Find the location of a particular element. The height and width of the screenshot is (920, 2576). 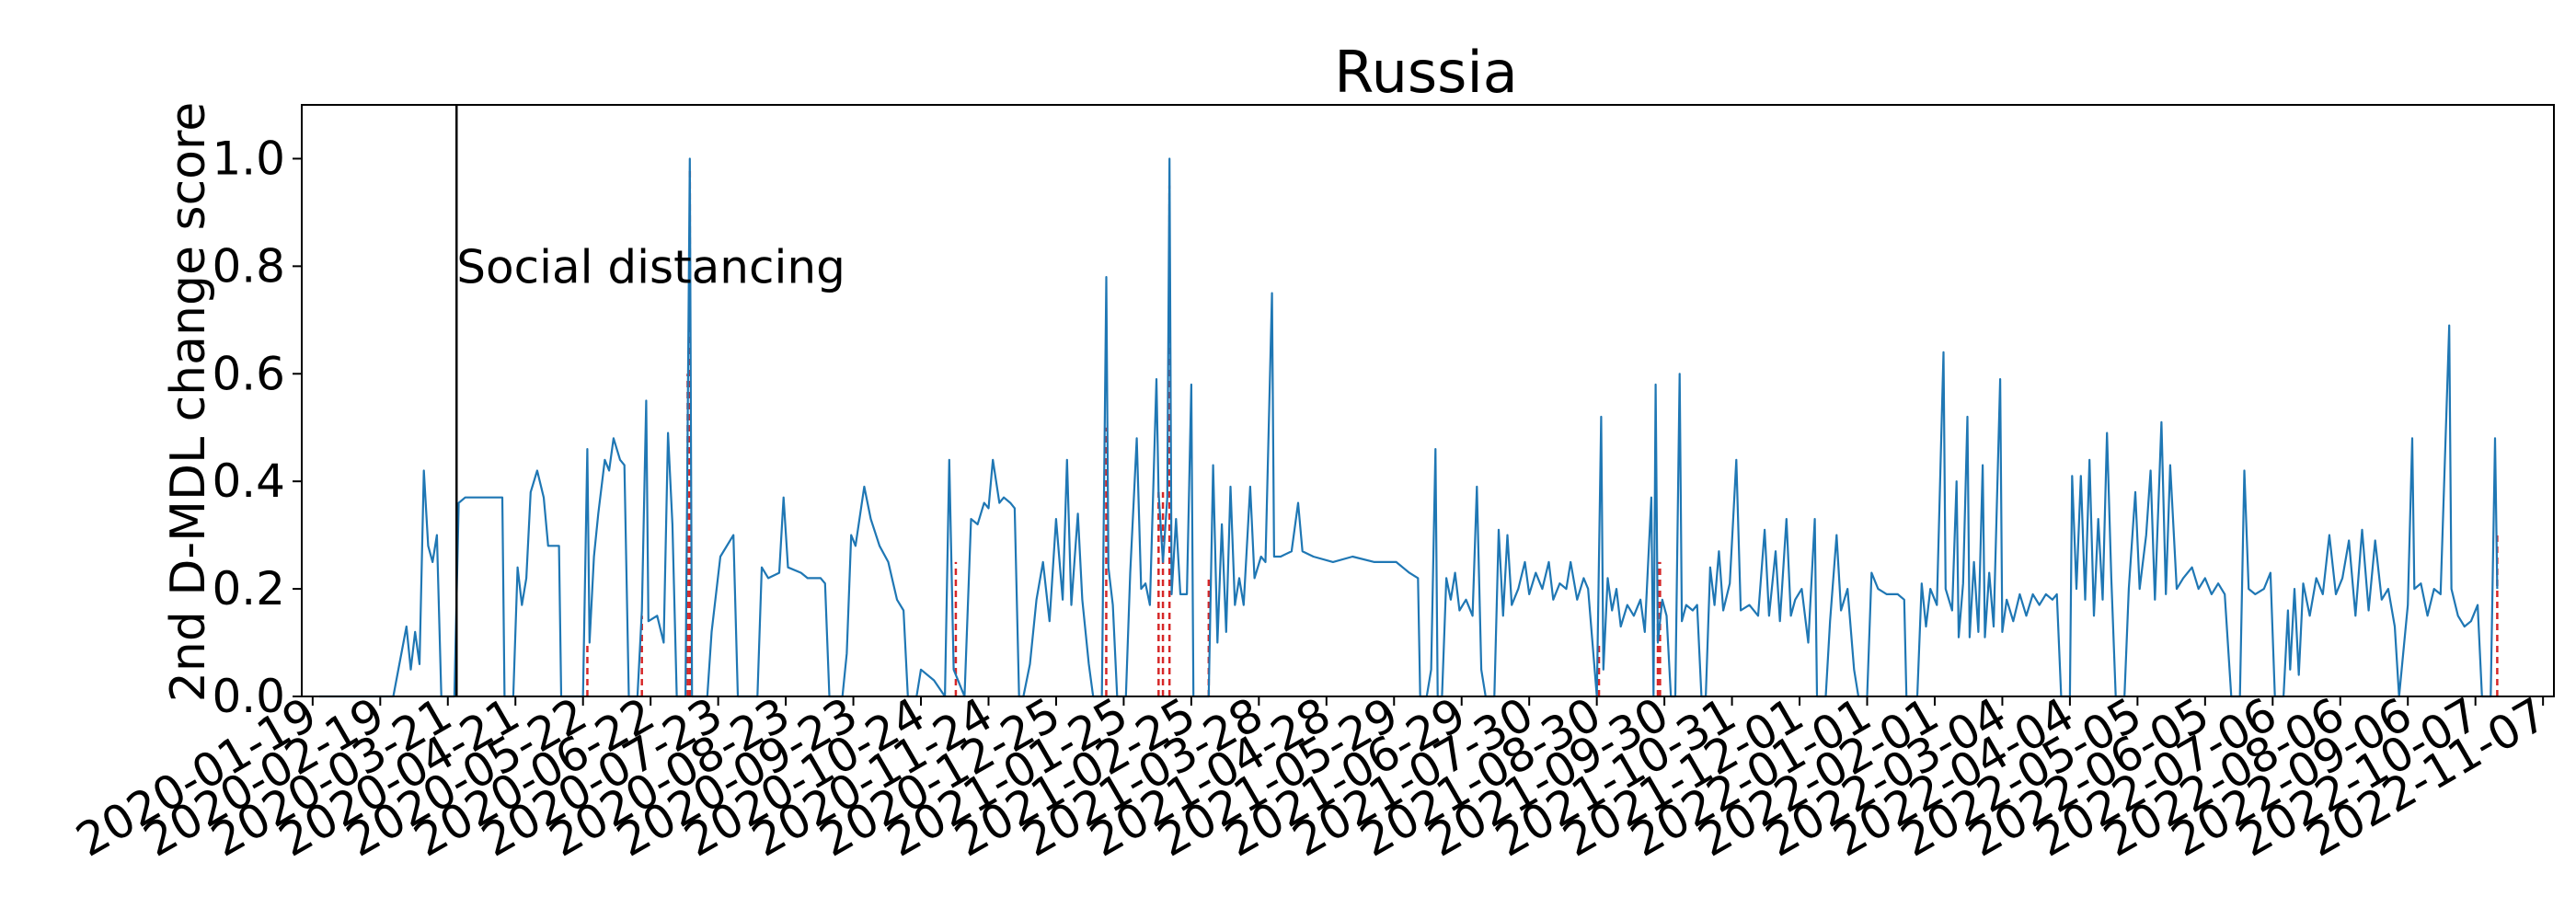

chart-title: Russia is located at coordinates (1425, 72).